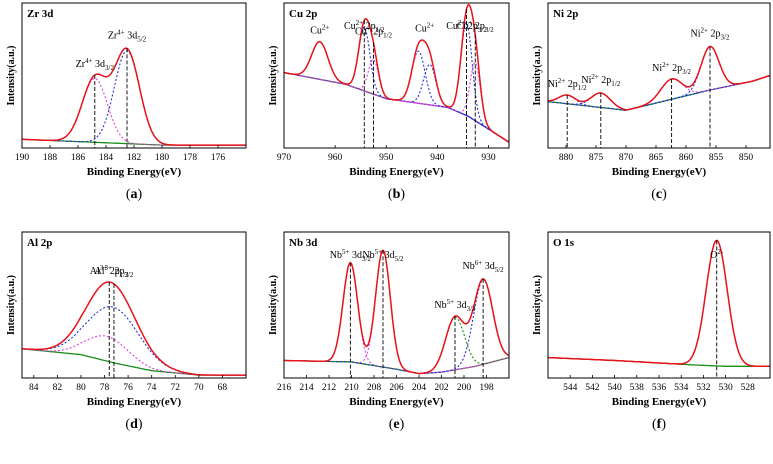  What do you see at coordinates (396, 194) in the screenshot?
I see `panel-letter: (b)` at bounding box center [396, 194].